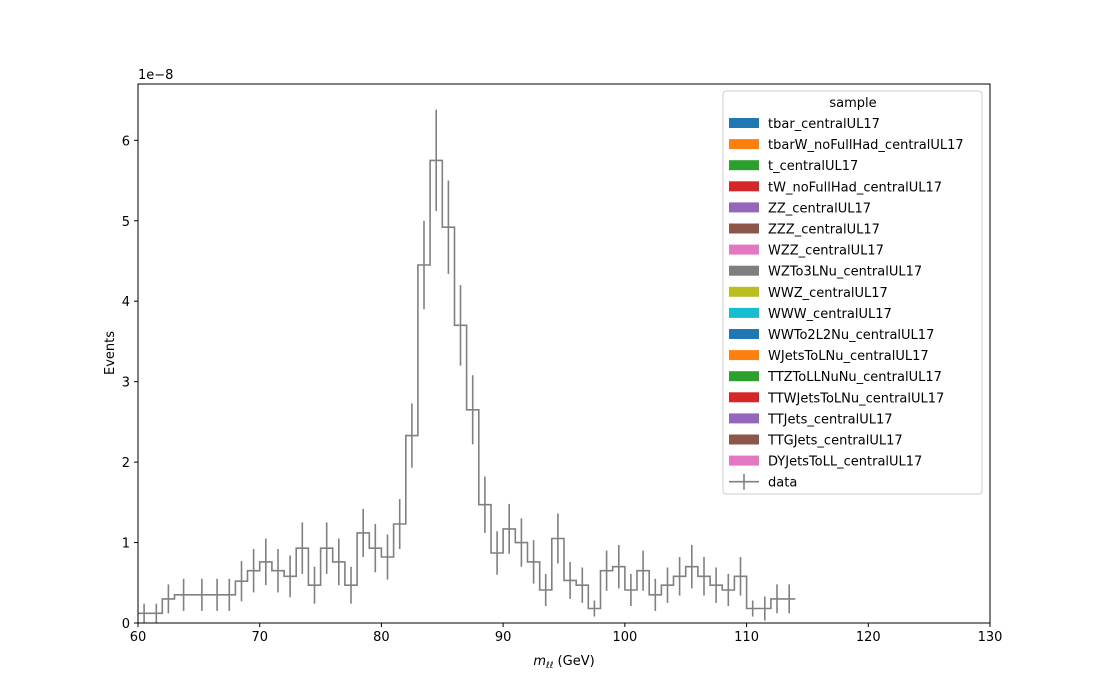  I want to click on x-tick-label: 120, so click(868, 637).